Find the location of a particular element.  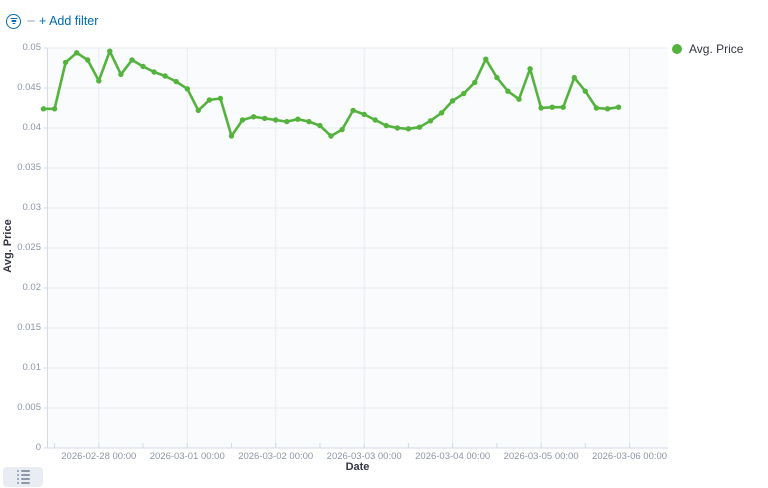

legend-list-icon is located at coordinates (23, 477).